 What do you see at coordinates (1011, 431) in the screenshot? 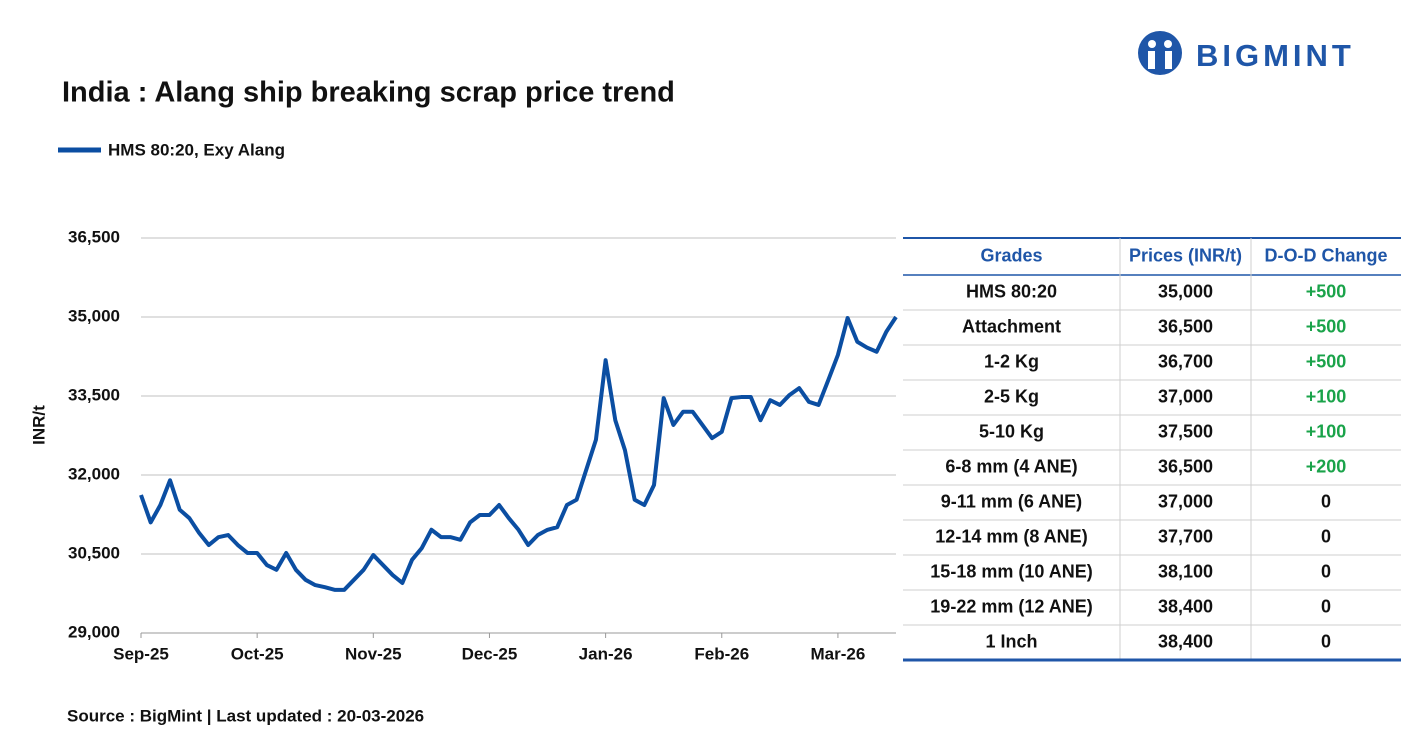
I see `table-cell: 5-10 Kg` at bounding box center [1011, 431].